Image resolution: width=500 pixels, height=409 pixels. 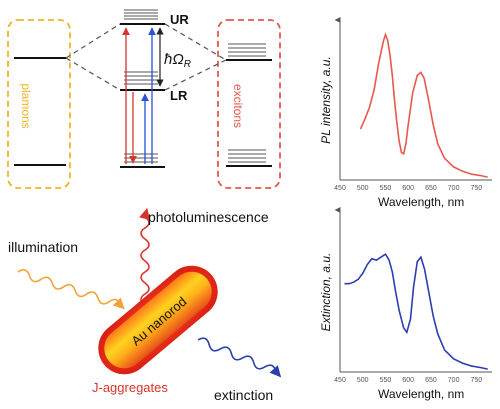 What do you see at coordinates (421, 394) in the screenshot?
I see `extinction-chart-x-label: Wavelength, nm` at bounding box center [421, 394].